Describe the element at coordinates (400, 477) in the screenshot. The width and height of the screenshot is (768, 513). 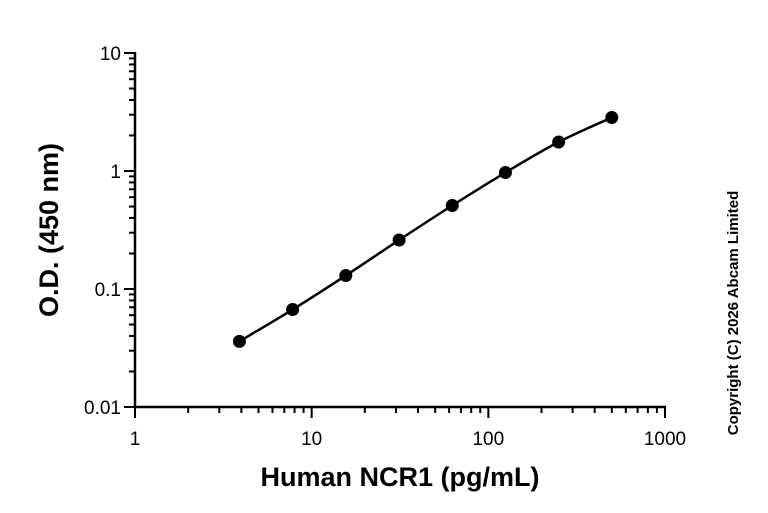
I see `x-axis-title: Human NCR1 (pg/mL)` at that location.